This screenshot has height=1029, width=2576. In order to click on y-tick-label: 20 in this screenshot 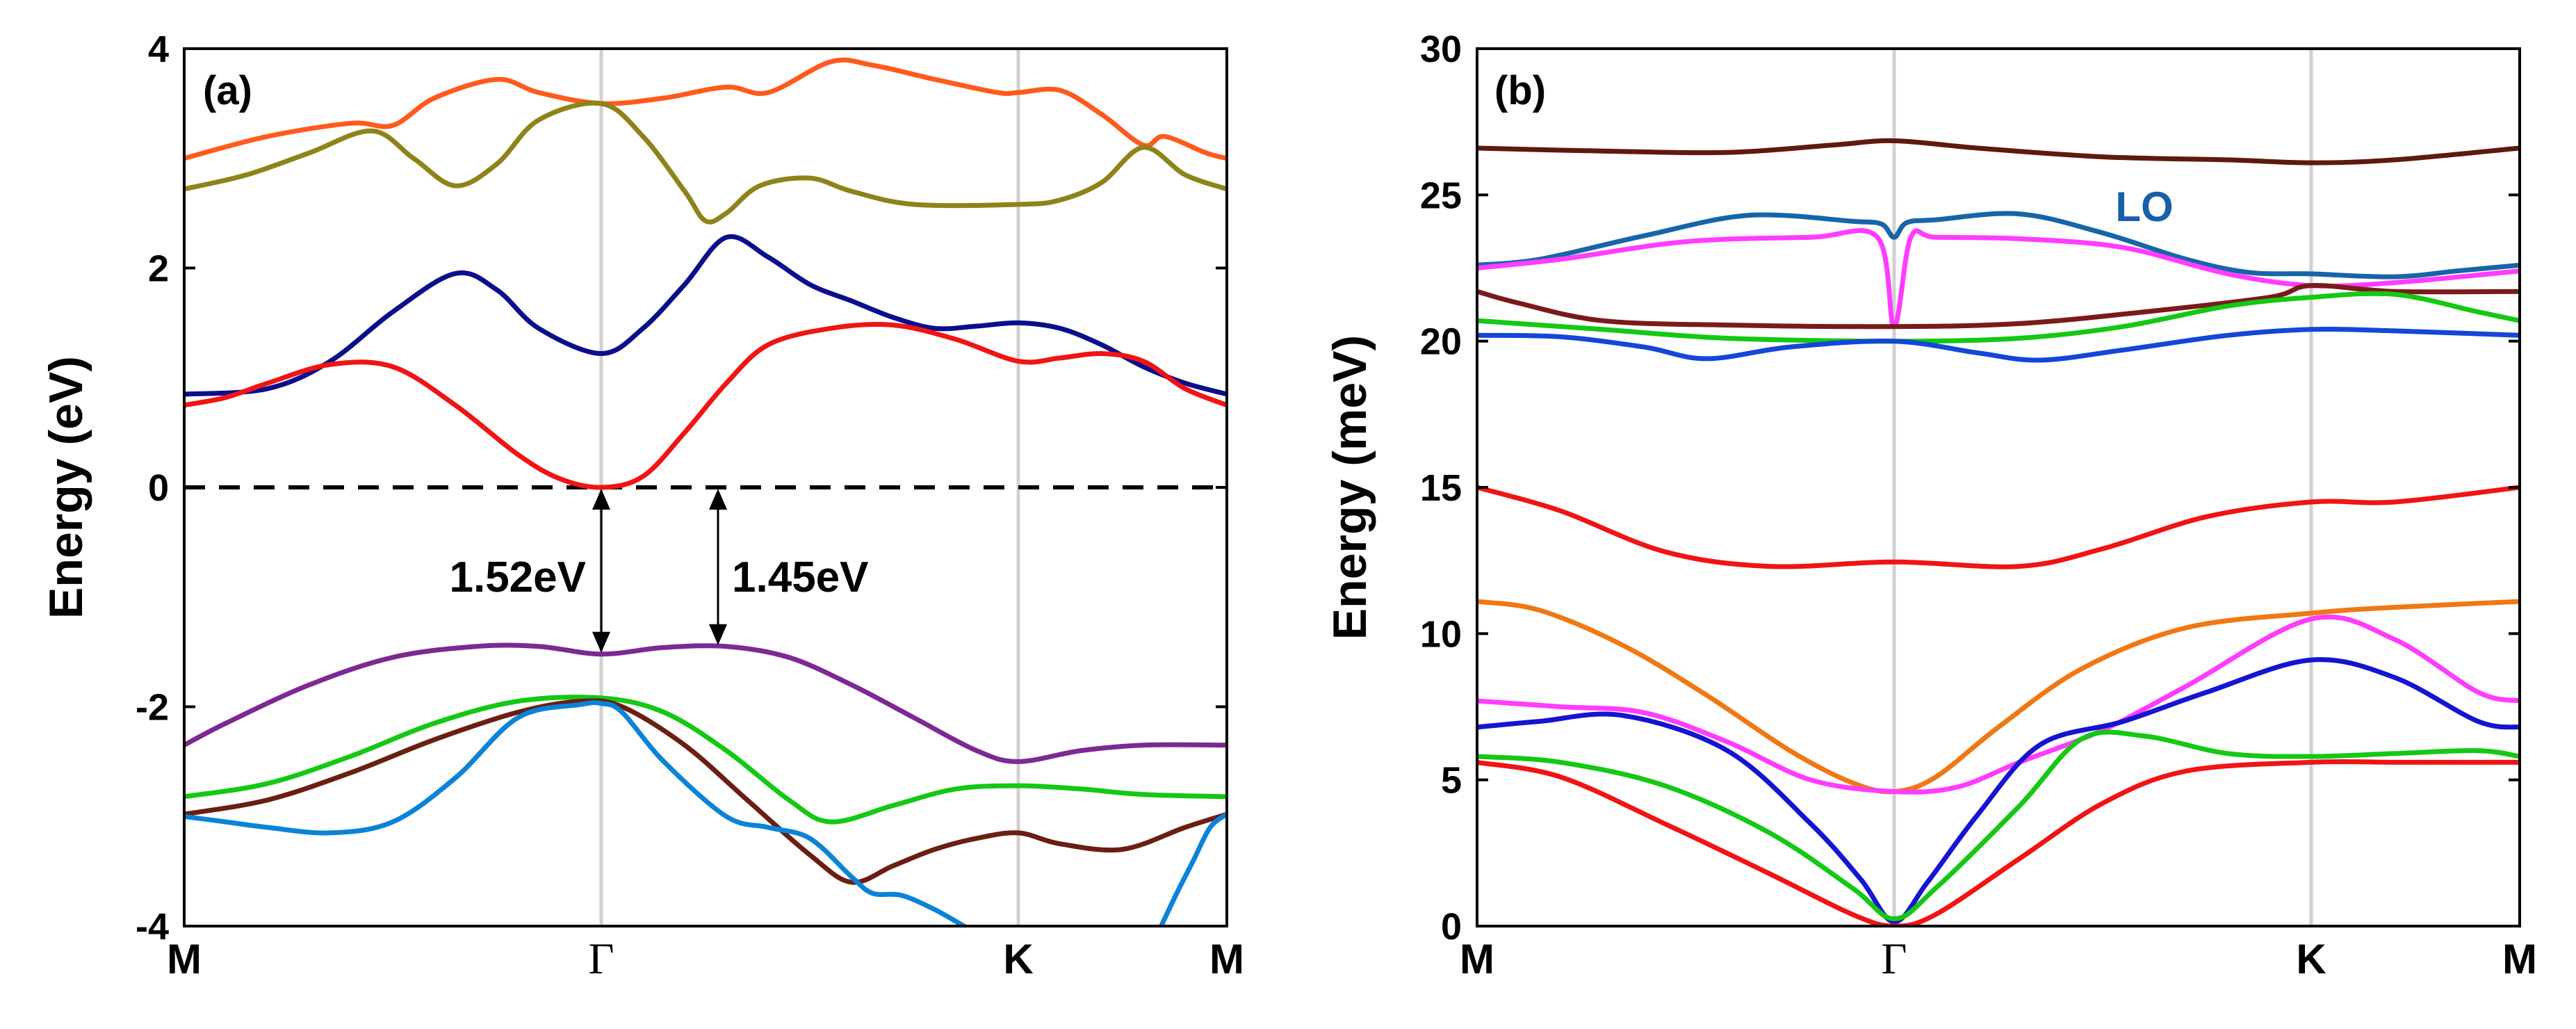, I will do `click(1441, 342)`.